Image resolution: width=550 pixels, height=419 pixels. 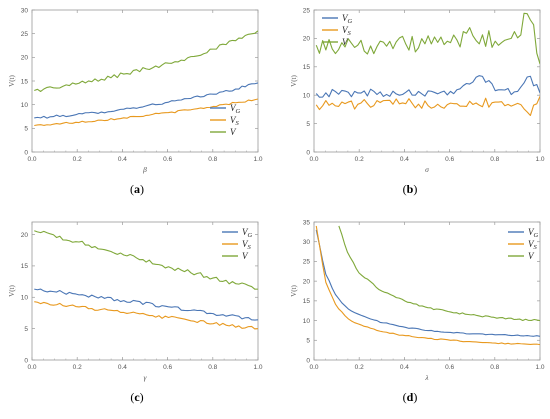 I want to click on panel-label-c: (c), so click(x=136, y=397).